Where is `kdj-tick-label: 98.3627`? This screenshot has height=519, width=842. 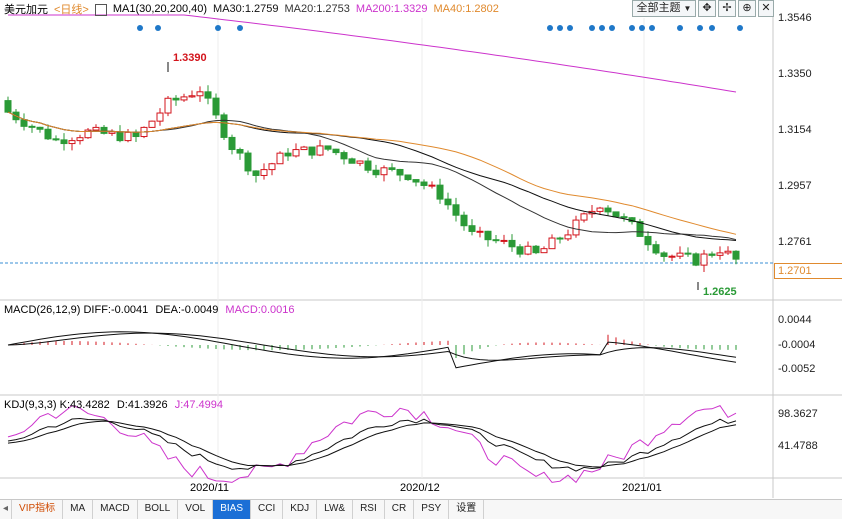
kdj-tick-label: 98.3627 is located at coordinates (798, 414).